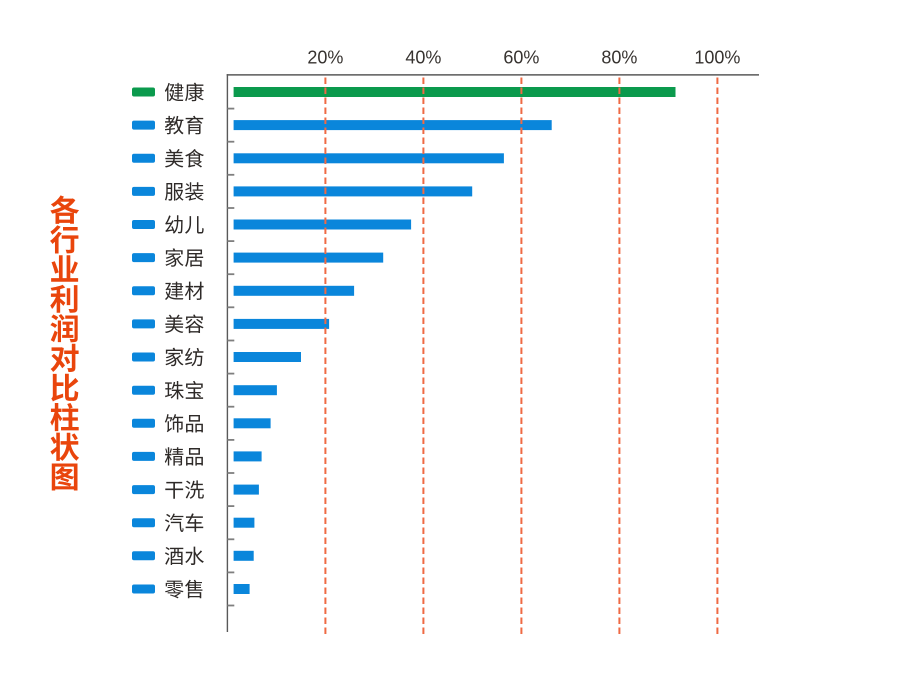 The image size is (901, 676). What do you see at coordinates (423, 58) in the screenshot?
I see `svg-text: 40%` at bounding box center [423, 58].